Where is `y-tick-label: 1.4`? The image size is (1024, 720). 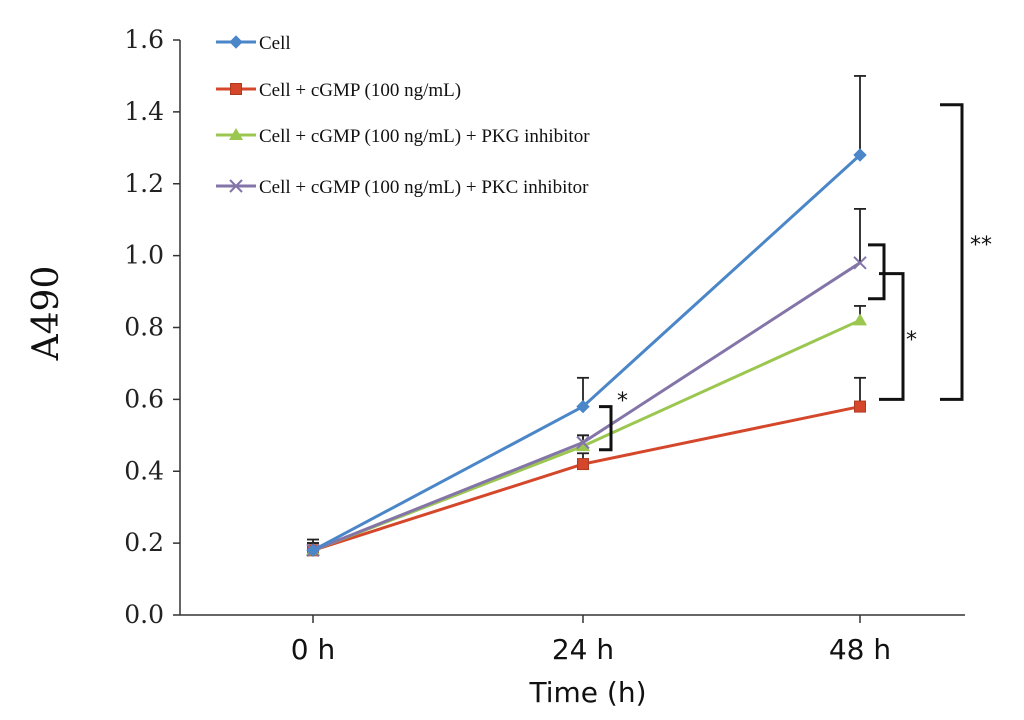 y-tick-label: 1.4 is located at coordinates (144, 111).